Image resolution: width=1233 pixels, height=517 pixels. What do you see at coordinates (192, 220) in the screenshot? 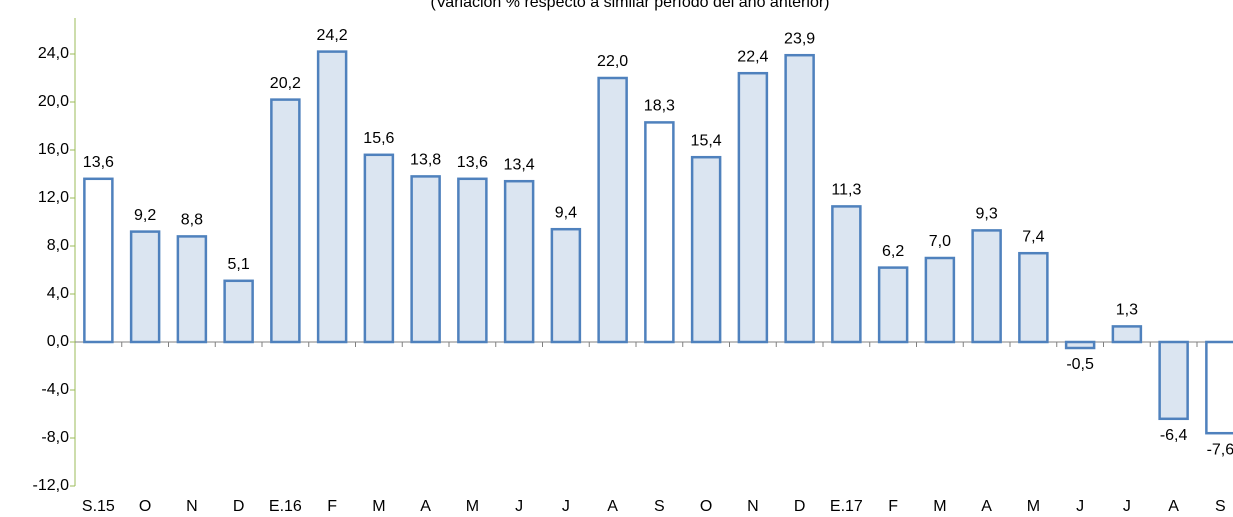
I see `value-label: 8,8` at bounding box center [192, 220].